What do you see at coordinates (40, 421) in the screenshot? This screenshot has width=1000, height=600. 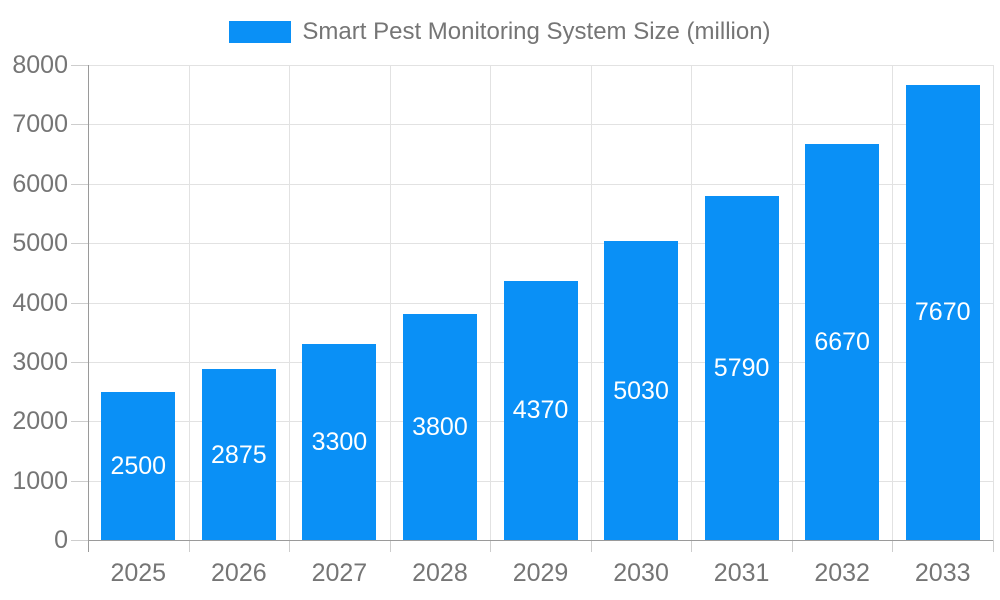 I see `y-tick-label: 2000` at bounding box center [40, 421].